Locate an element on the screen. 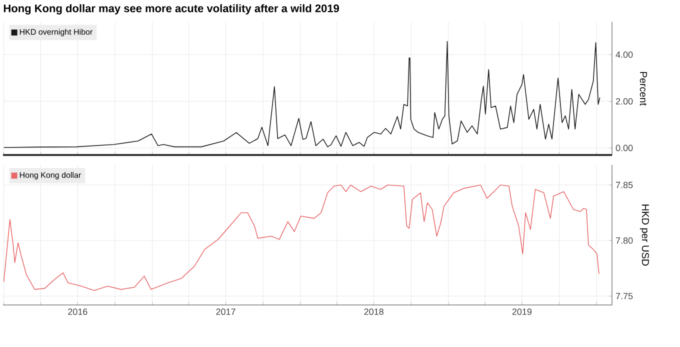  y-tick-label: 2.00 is located at coordinates (624, 101).